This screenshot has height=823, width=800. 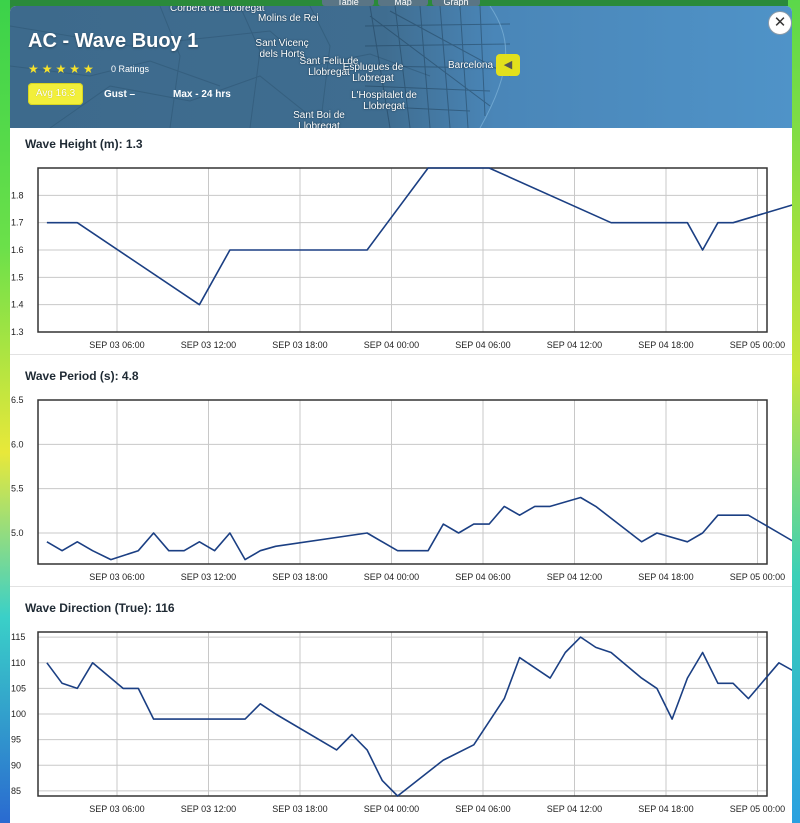 I want to click on y-tick-label: 5.0, so click(x=17, y=533).